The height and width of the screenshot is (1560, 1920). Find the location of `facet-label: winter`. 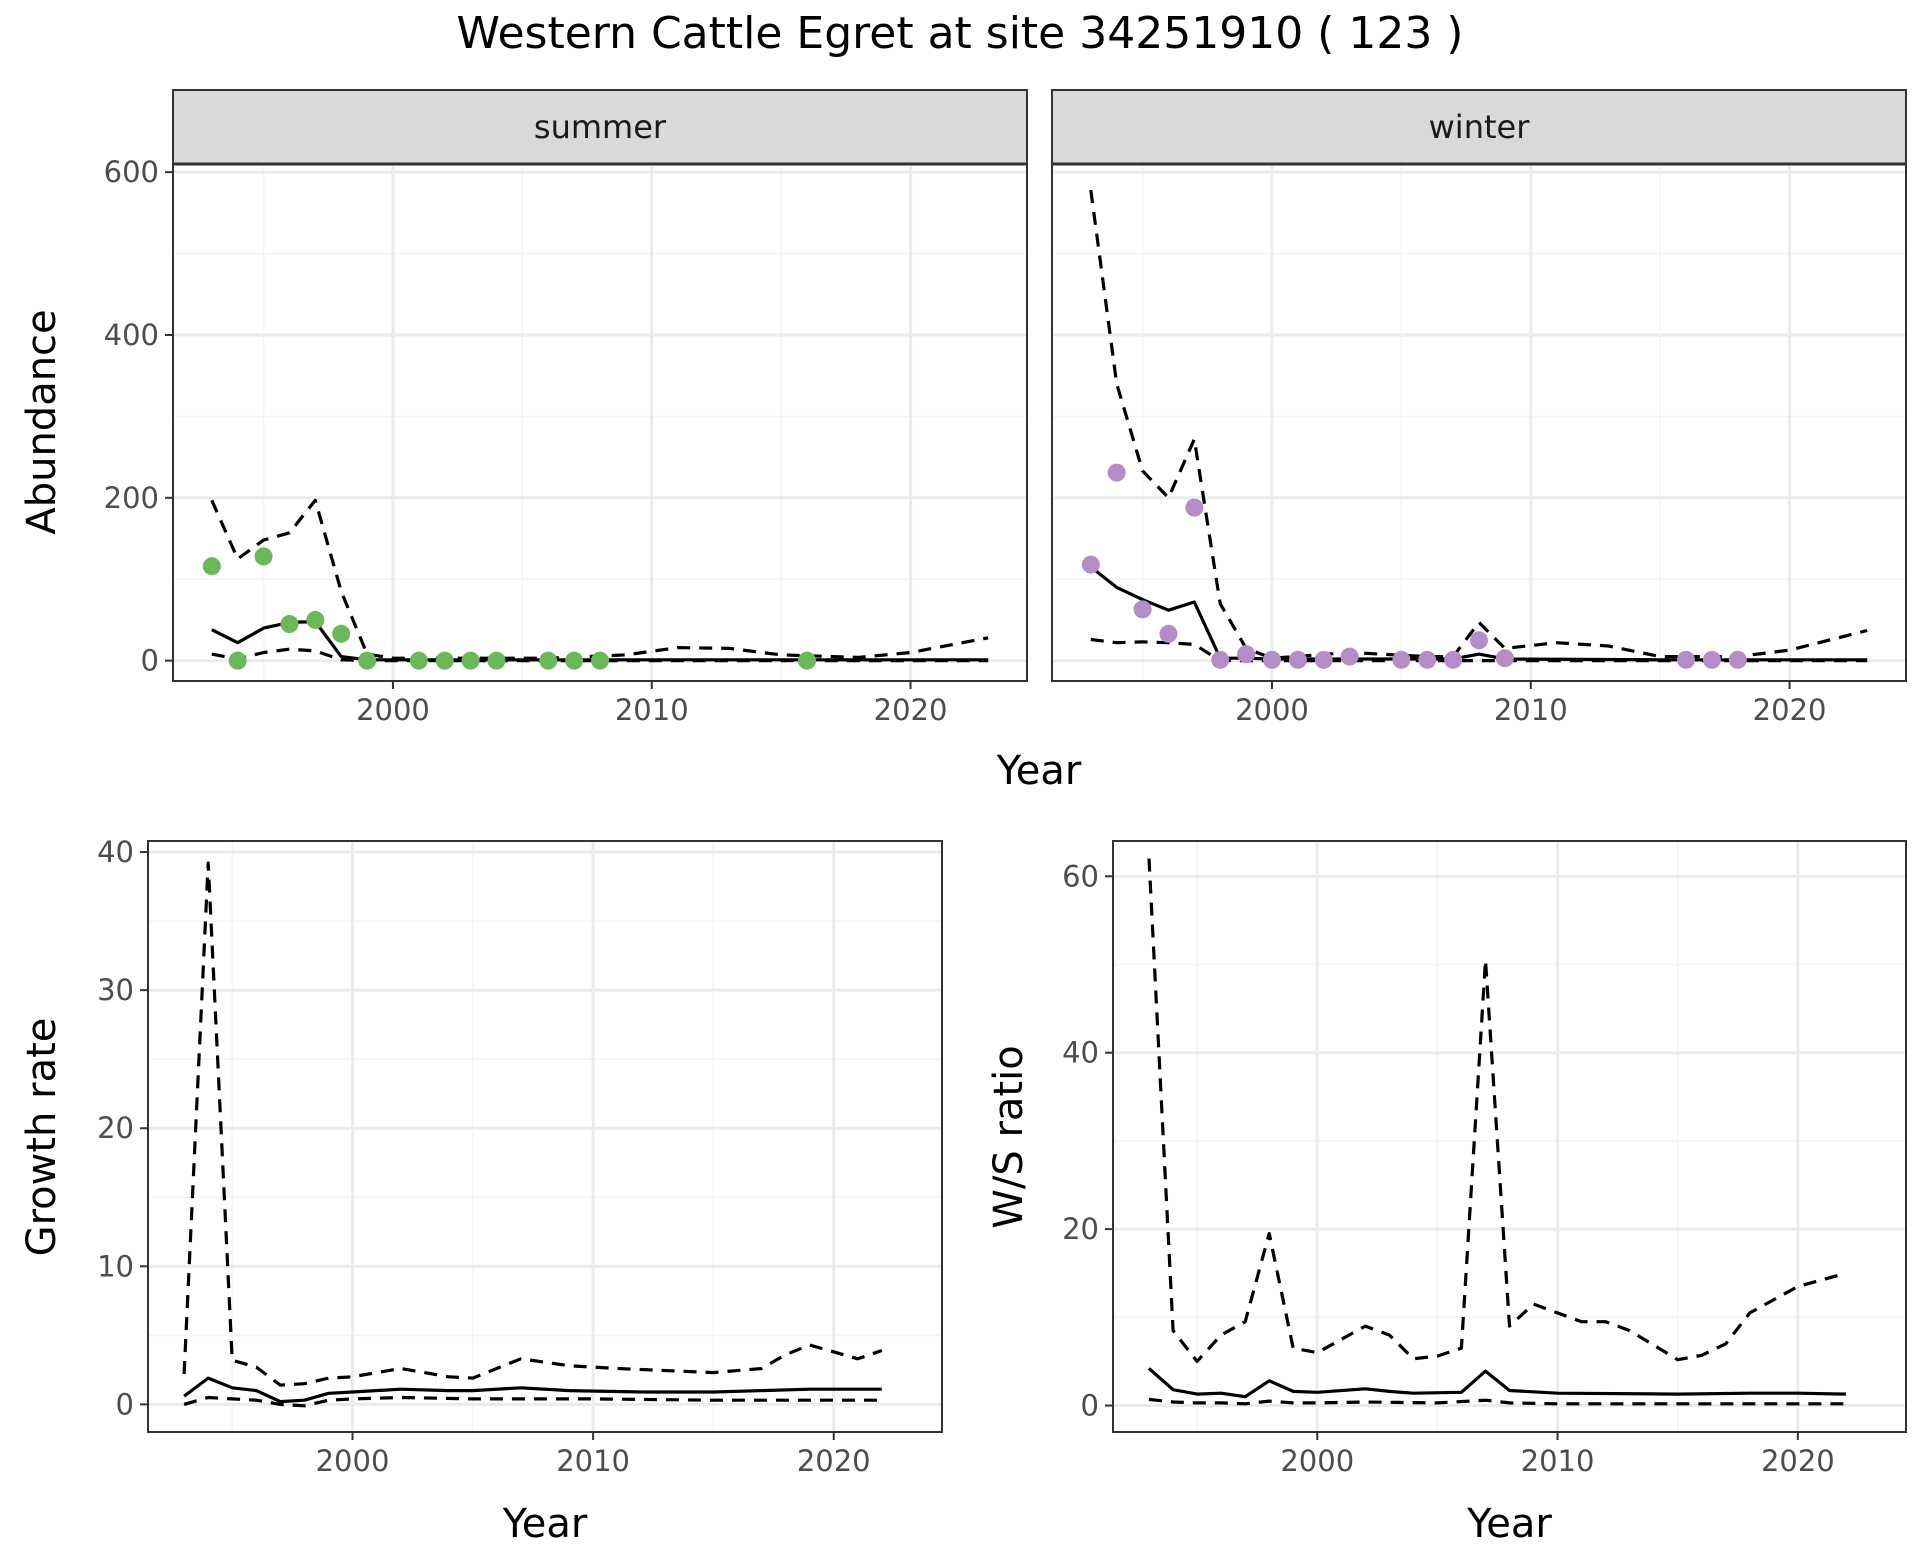

facet-label: winter is located at coordinates (1480, 127).